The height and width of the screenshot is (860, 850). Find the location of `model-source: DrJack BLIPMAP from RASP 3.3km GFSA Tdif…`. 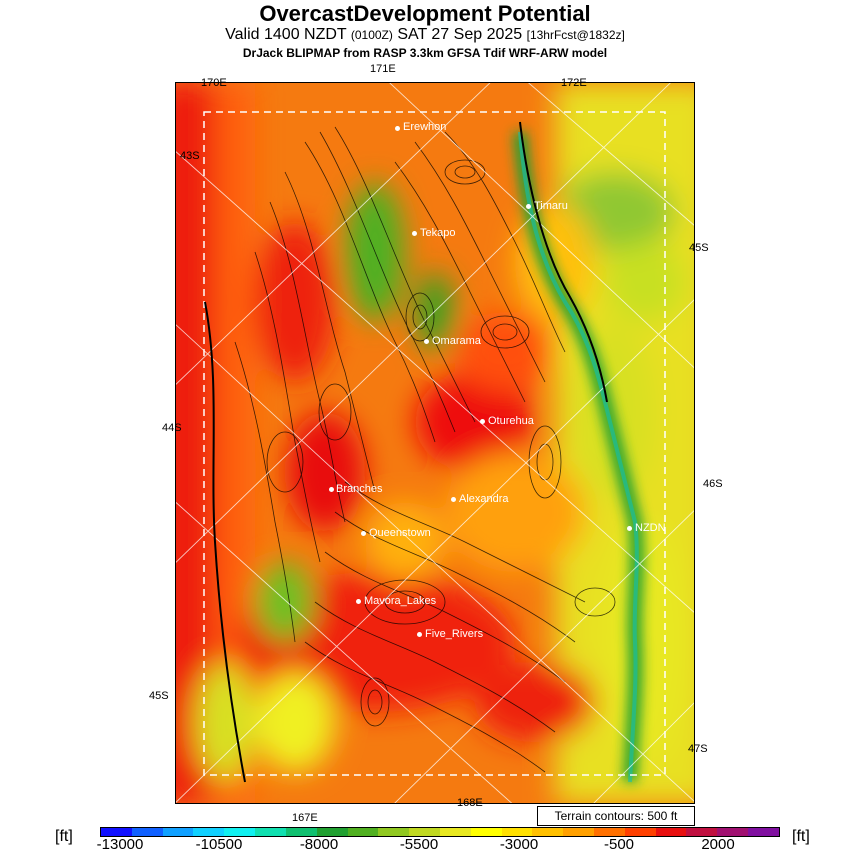

model-source: DrJack BLIPMAP from RASP 3.3km GFSA Tdif… is located at coordinates (425, 53).